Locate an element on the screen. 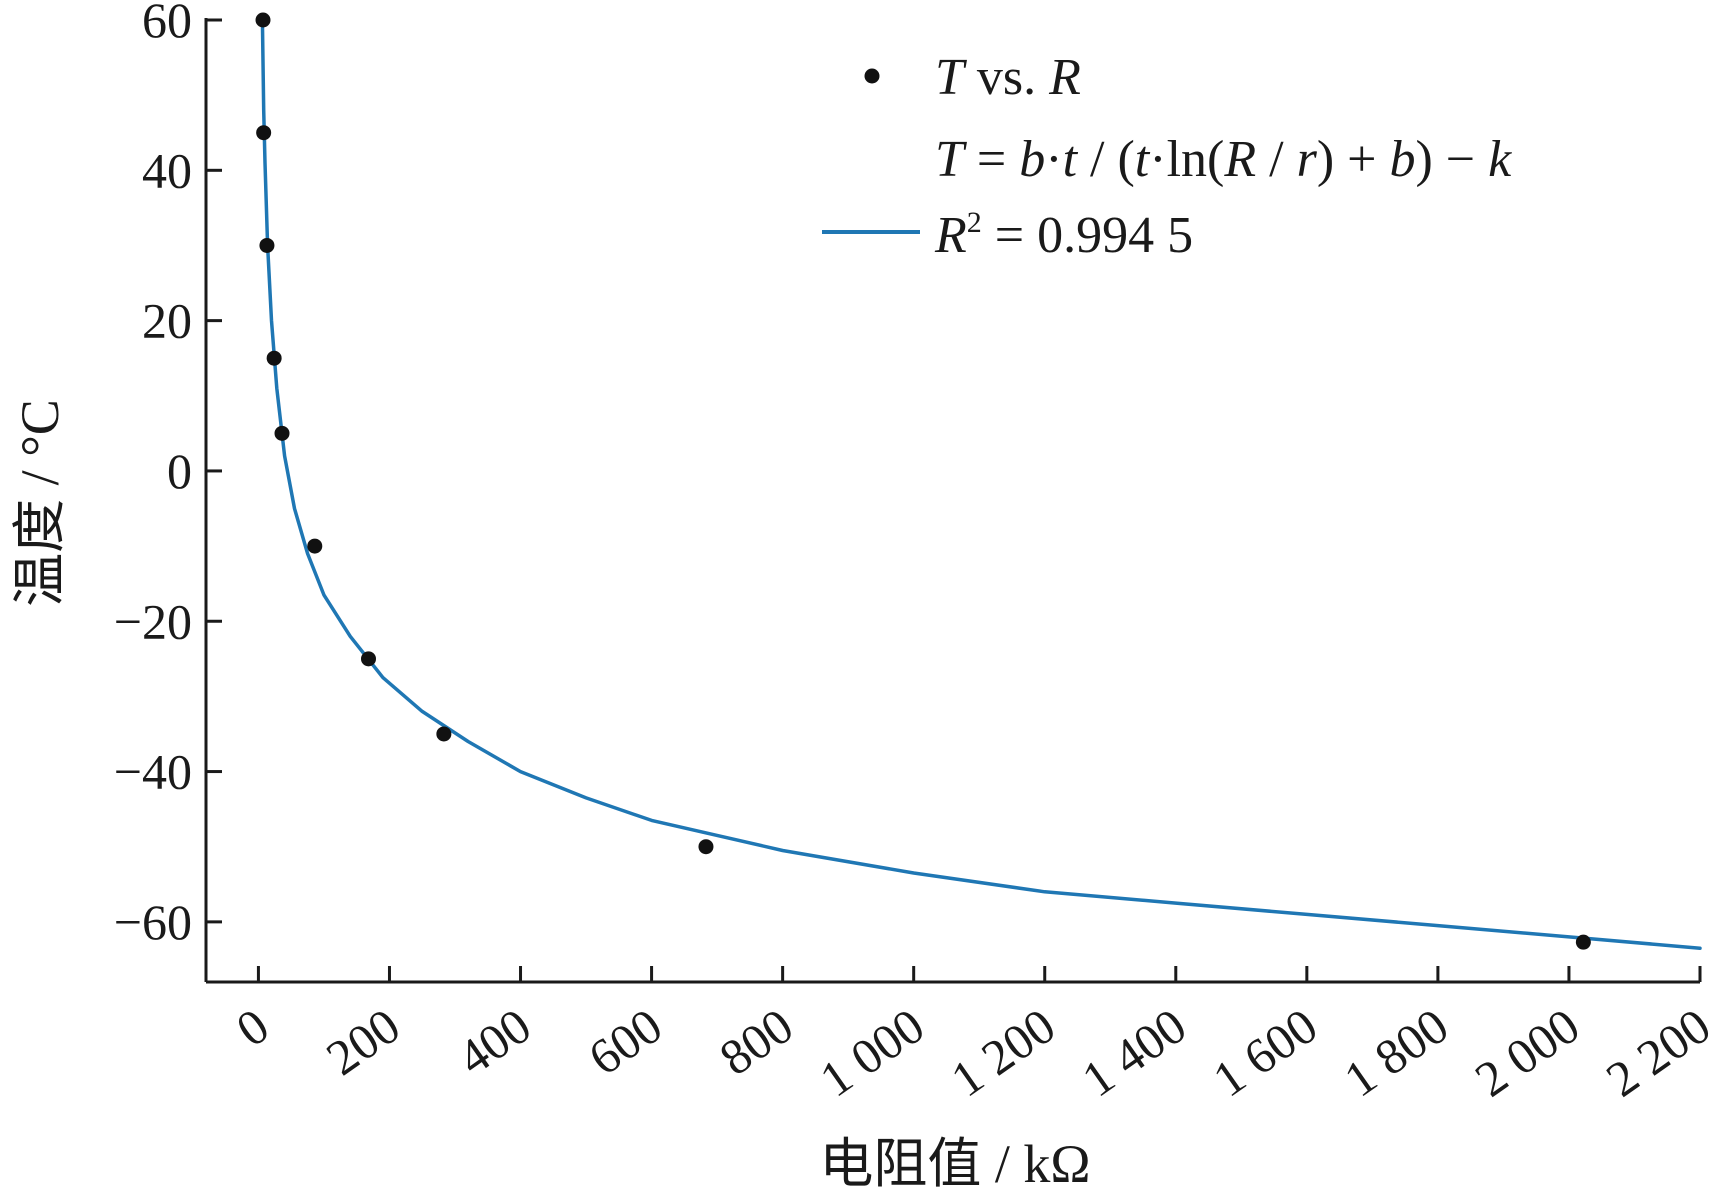 This screenshot has width=1717, height=1198. y-tick-label: 20 is located at coordinates (167, 321).